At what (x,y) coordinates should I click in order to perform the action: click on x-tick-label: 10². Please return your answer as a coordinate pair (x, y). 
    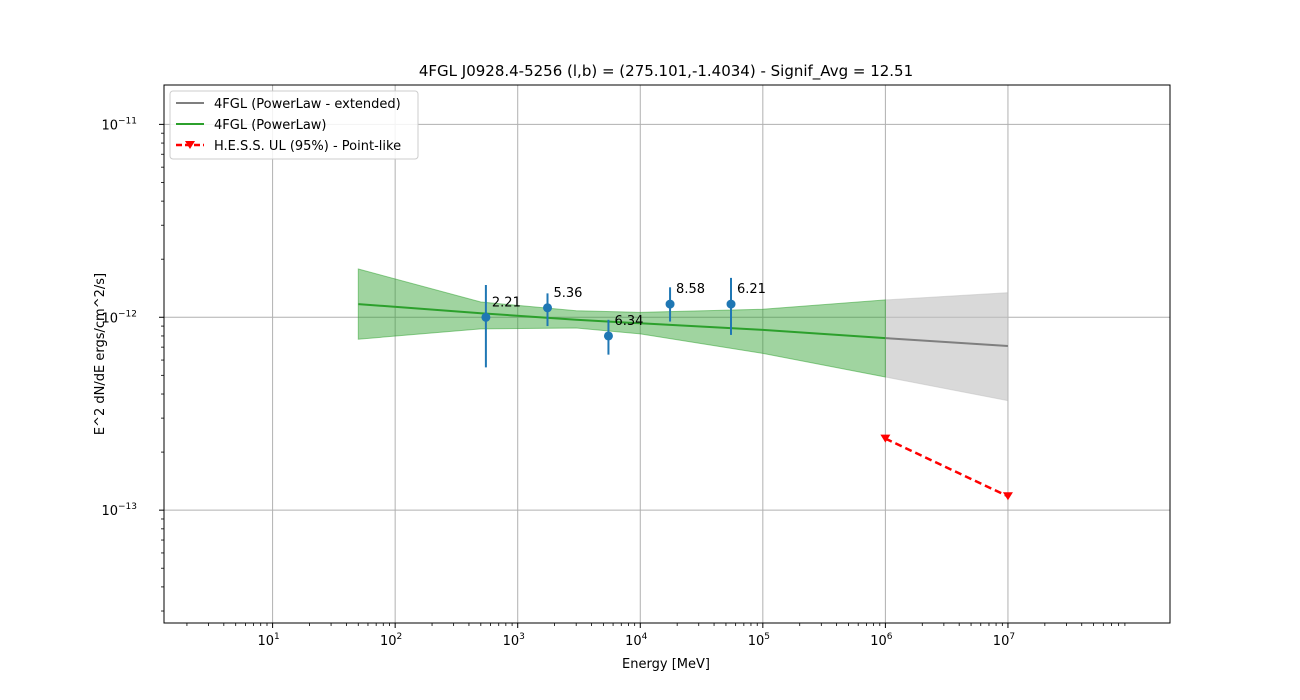
    Looking at the image, I should click on (391, 640).